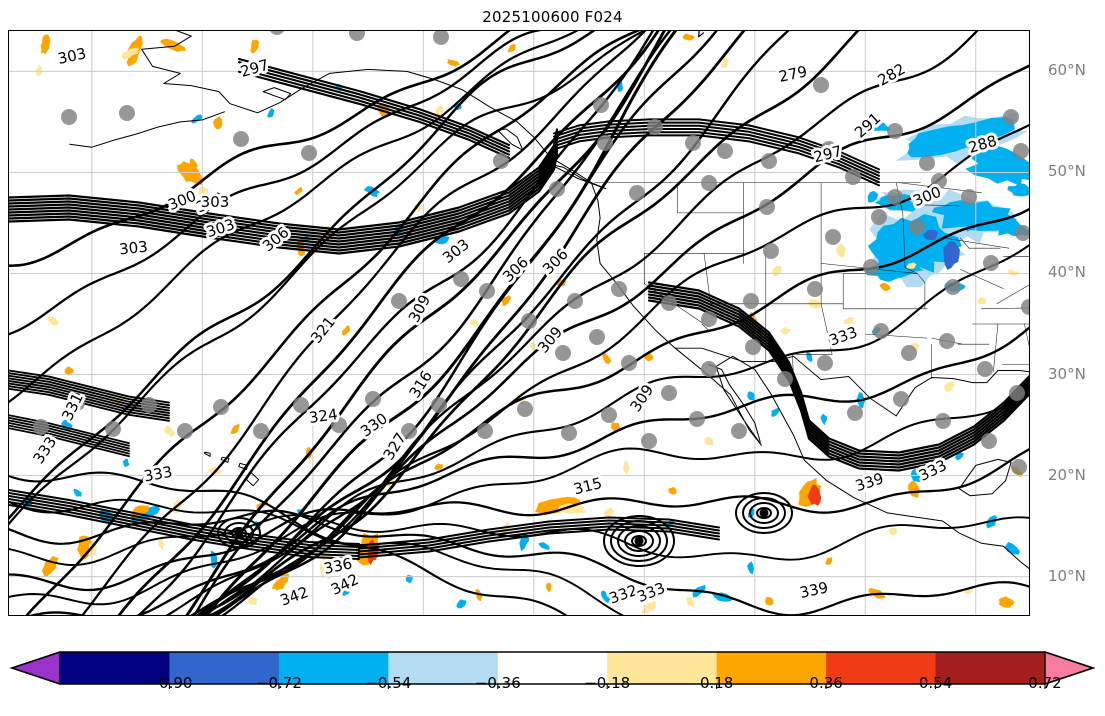 The height and width of the screenshot is (716, 1105). I want to click on colorbar-svg, so click(552, 680).